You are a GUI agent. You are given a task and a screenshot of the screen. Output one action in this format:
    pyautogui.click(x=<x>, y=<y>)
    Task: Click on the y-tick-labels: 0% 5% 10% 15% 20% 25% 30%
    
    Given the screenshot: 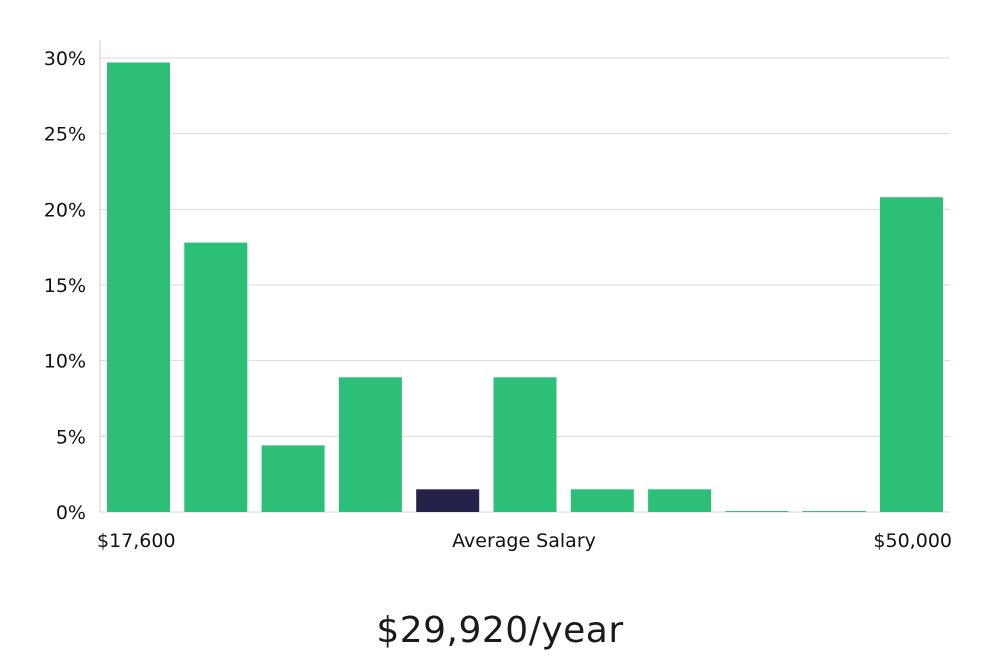 What is the action you would take?
    pyautogui.click(x=65, y=286)
    